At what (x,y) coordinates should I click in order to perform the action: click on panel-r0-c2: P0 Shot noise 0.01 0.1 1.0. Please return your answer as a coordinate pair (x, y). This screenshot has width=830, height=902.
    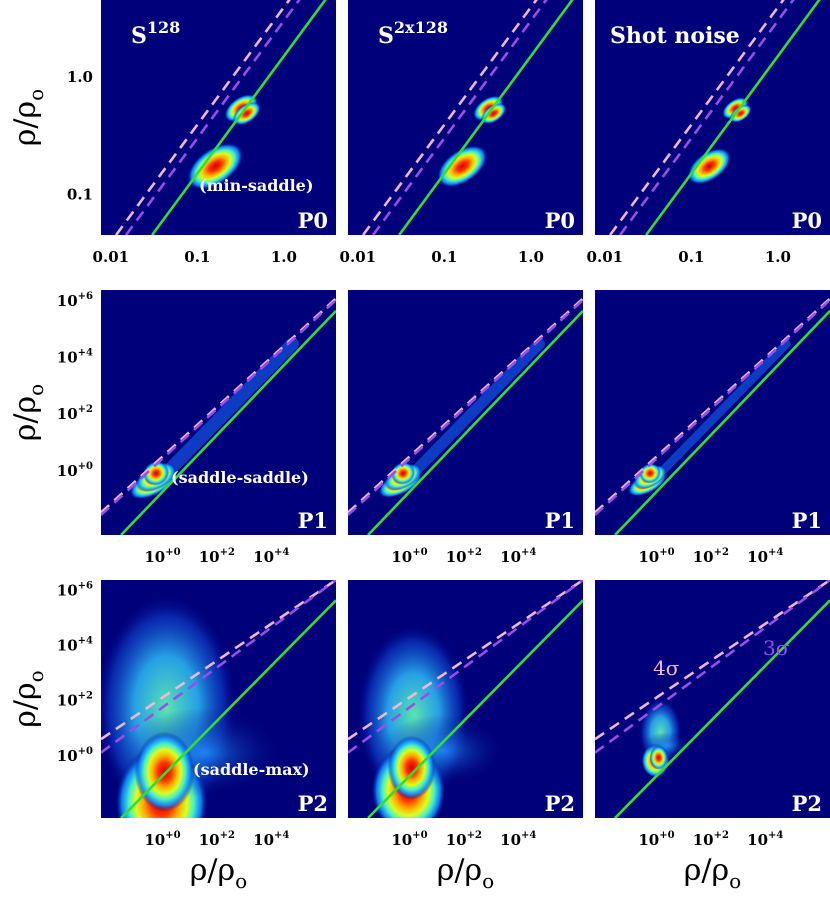
    Looking at the image, I should click on (708, 133).